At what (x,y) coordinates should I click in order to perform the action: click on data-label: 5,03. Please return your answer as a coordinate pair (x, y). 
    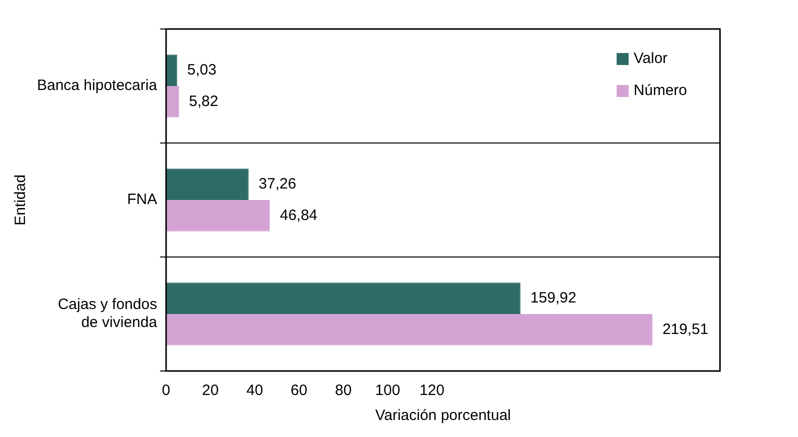
    Looking at the image, I should click on (201, 69).